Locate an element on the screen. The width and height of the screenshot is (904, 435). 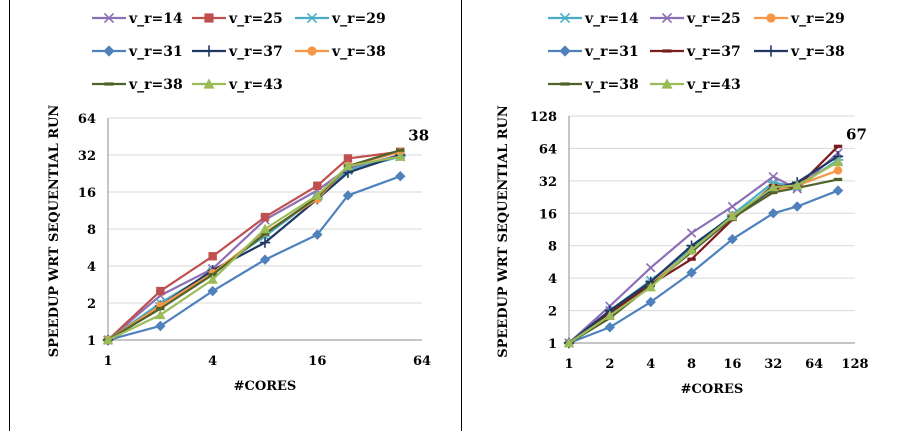
legend-label: v_r=14 is located at coordinates (611, 19).